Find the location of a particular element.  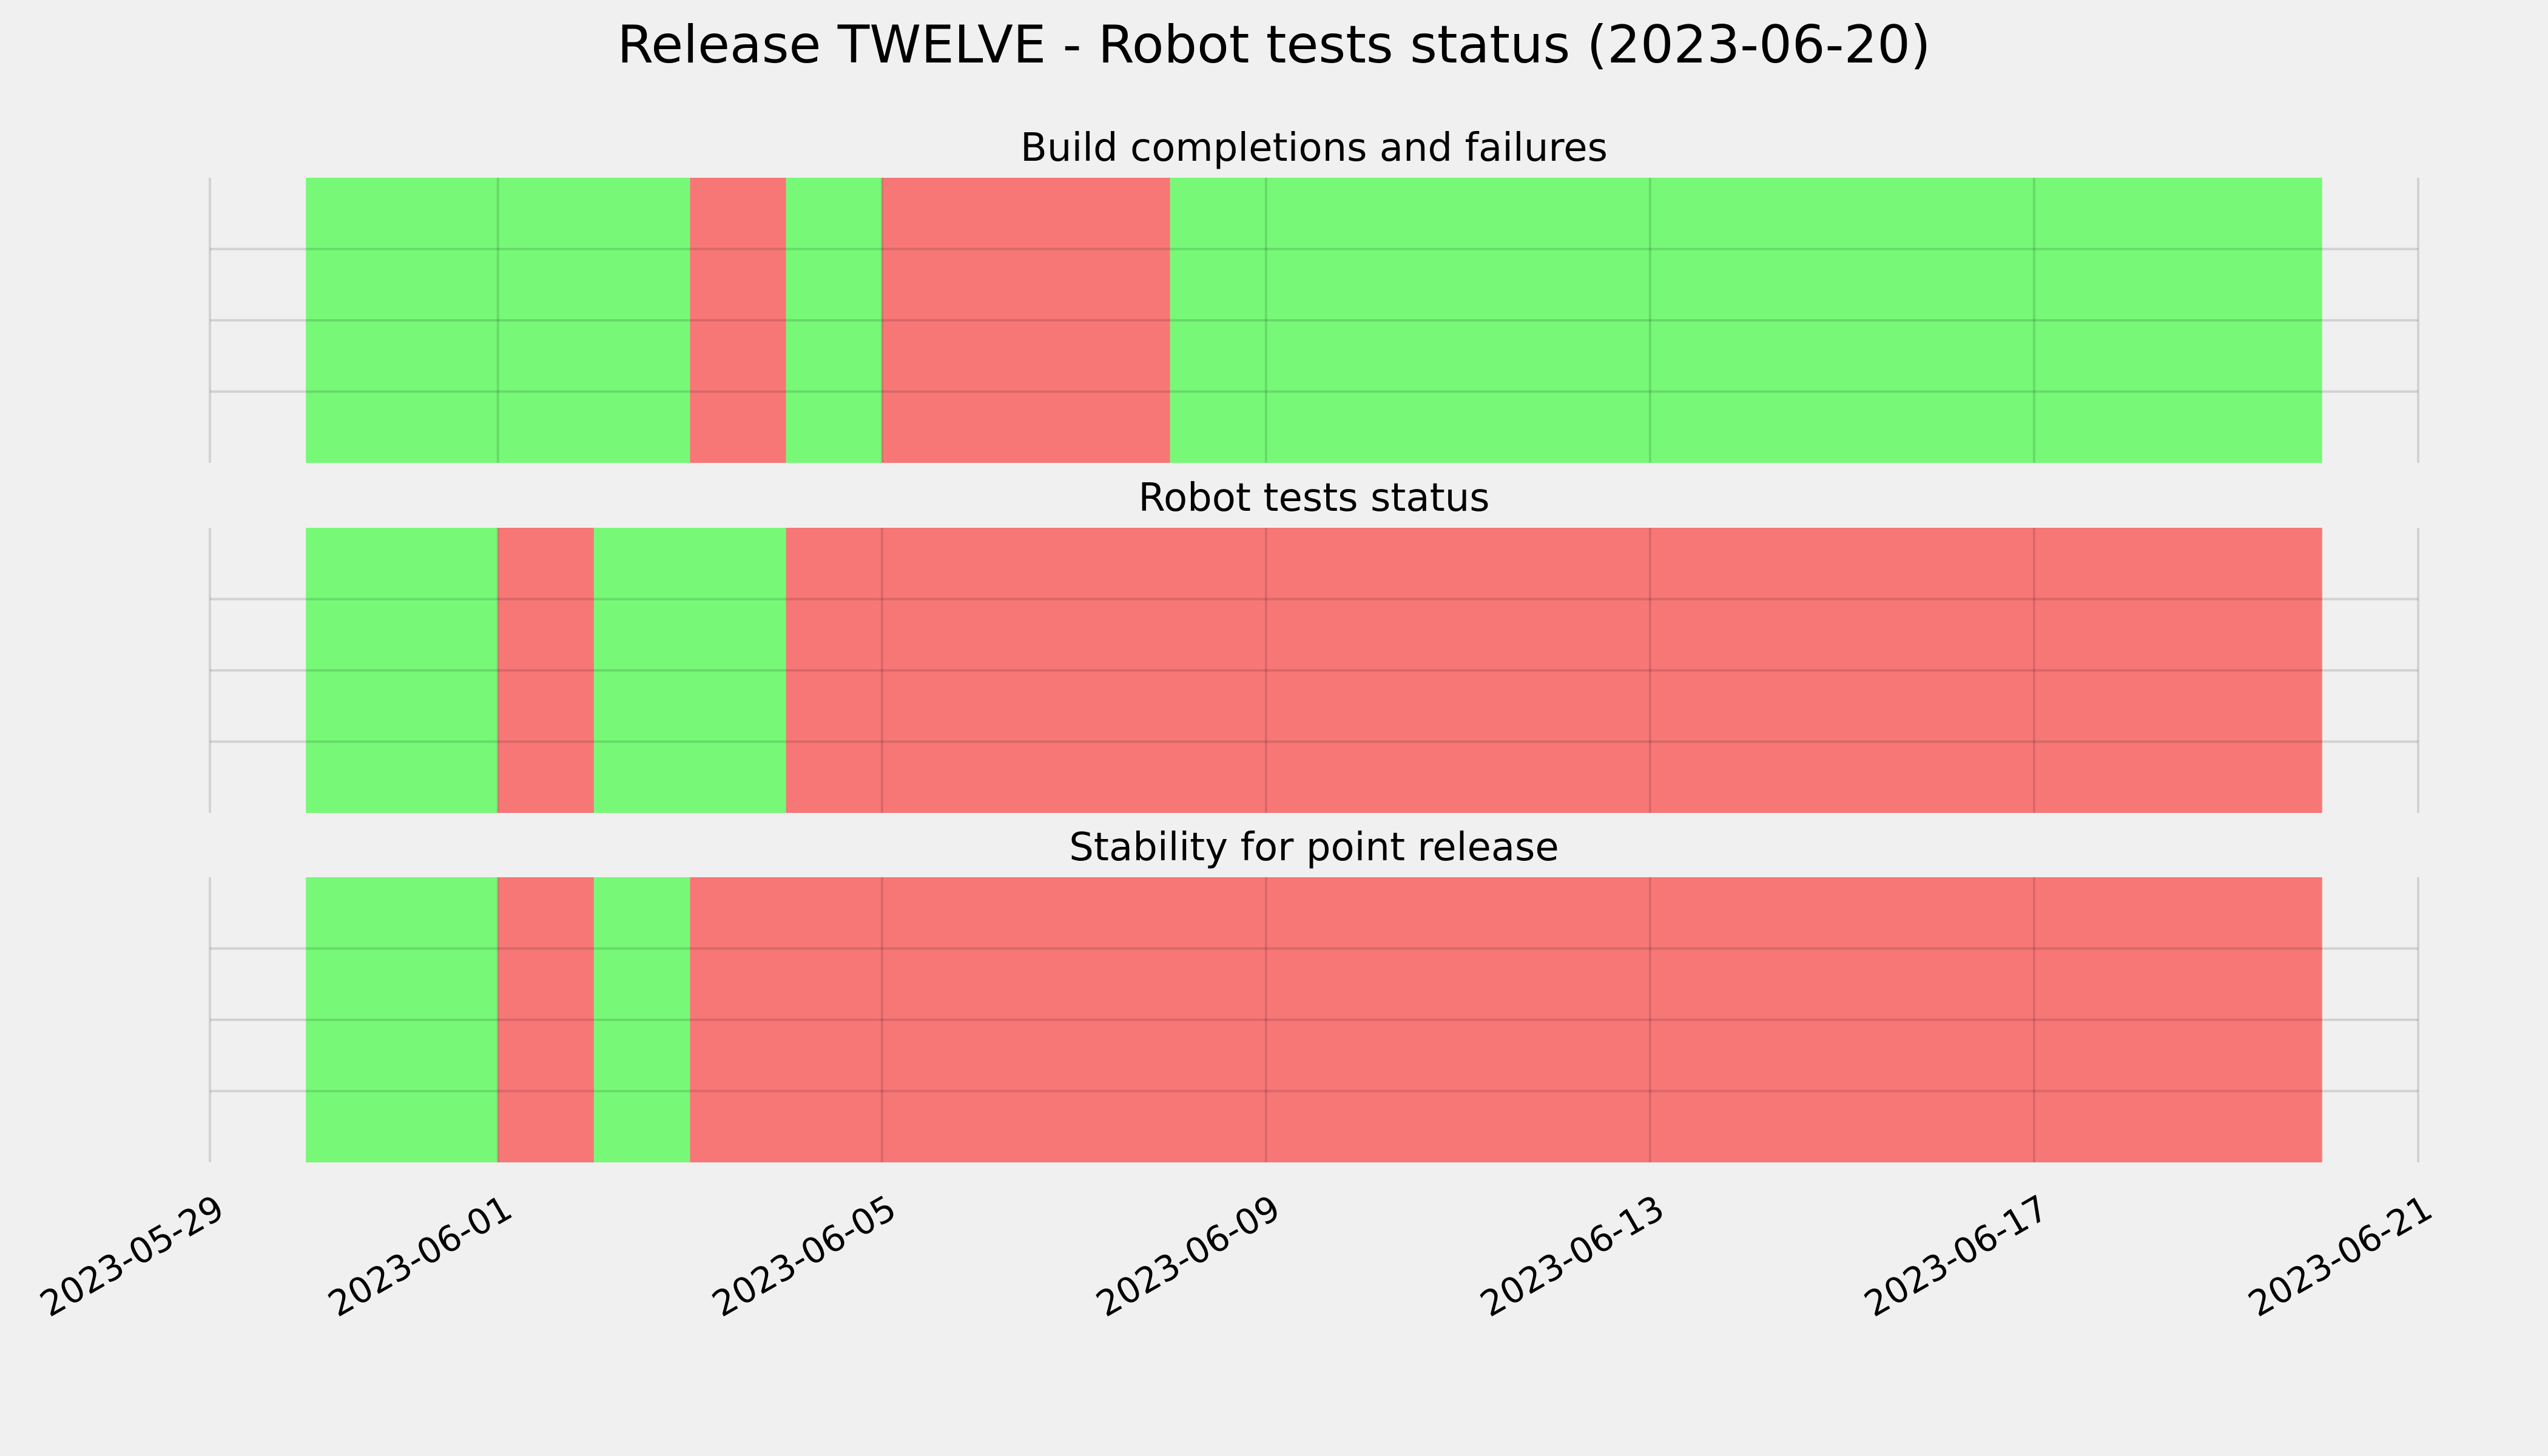

x-tick-label: 2023-06-17 is located at coordinates (1956, 1256).